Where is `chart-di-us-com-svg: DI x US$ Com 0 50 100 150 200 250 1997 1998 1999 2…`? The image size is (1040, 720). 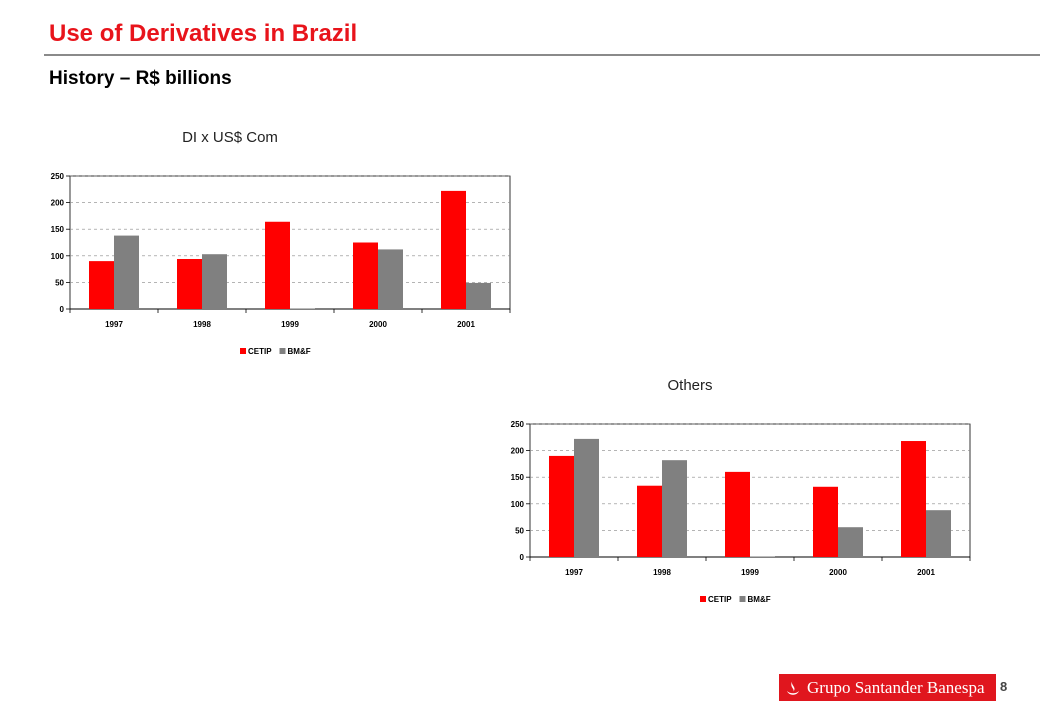
chart-di-us-com-svg: DI x US$ Com 0 50 100 150 200 250 1997 1998 1999 2… is located at coordinates (281, 242).